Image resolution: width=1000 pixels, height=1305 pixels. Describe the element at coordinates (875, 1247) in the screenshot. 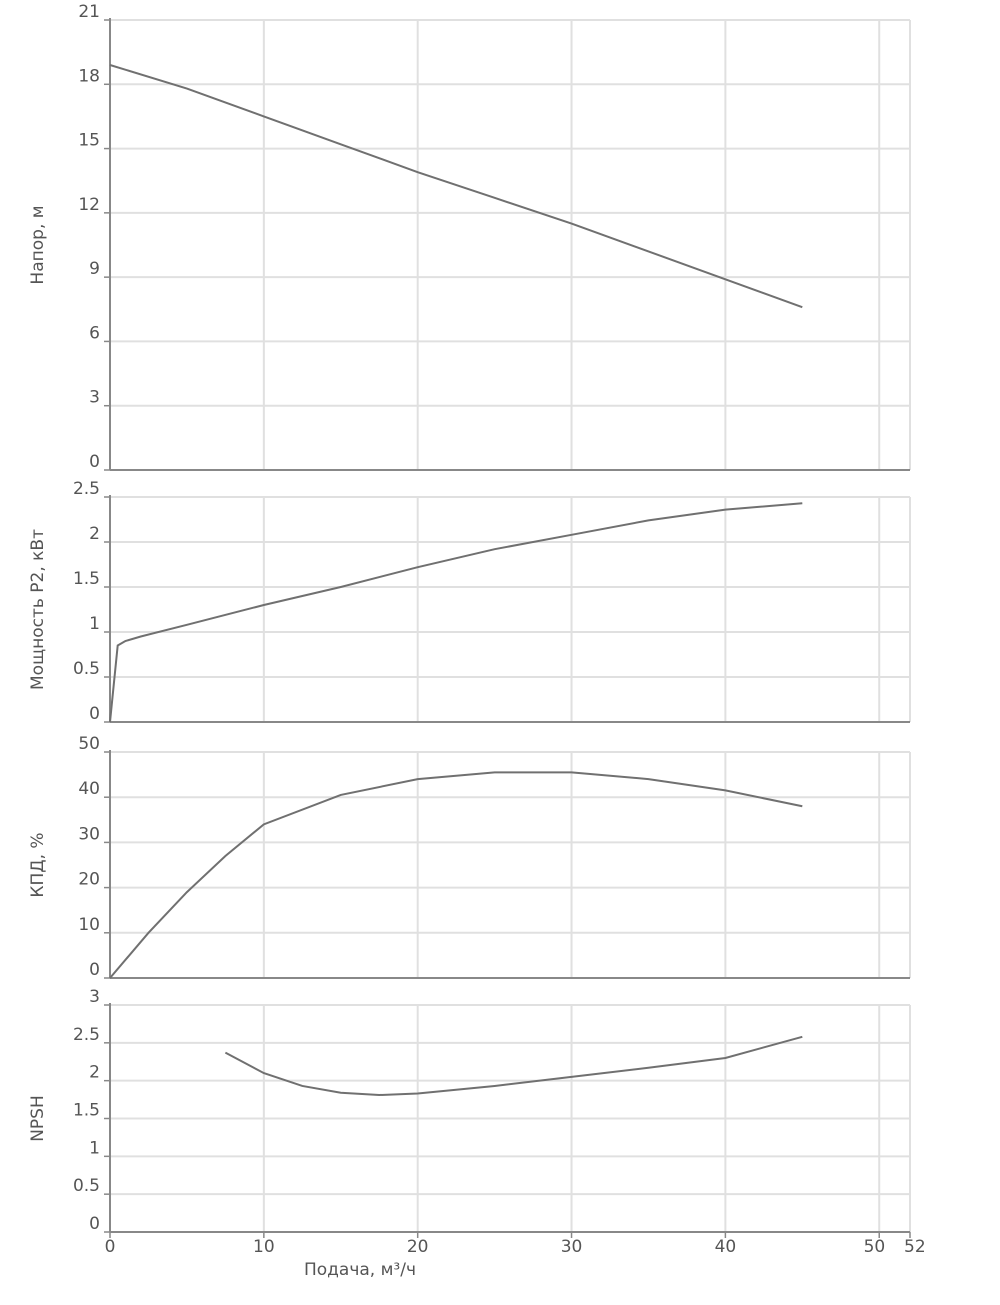

I see `x-tick-label: 50` at that location.